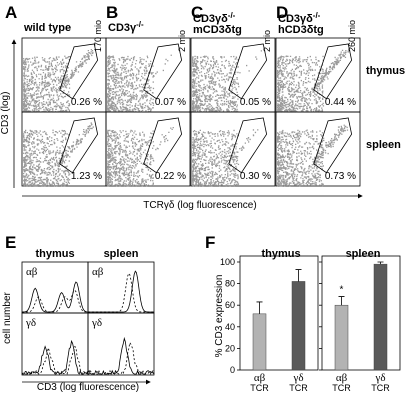  I want to click on title-text: wild type, so click(47, 28).